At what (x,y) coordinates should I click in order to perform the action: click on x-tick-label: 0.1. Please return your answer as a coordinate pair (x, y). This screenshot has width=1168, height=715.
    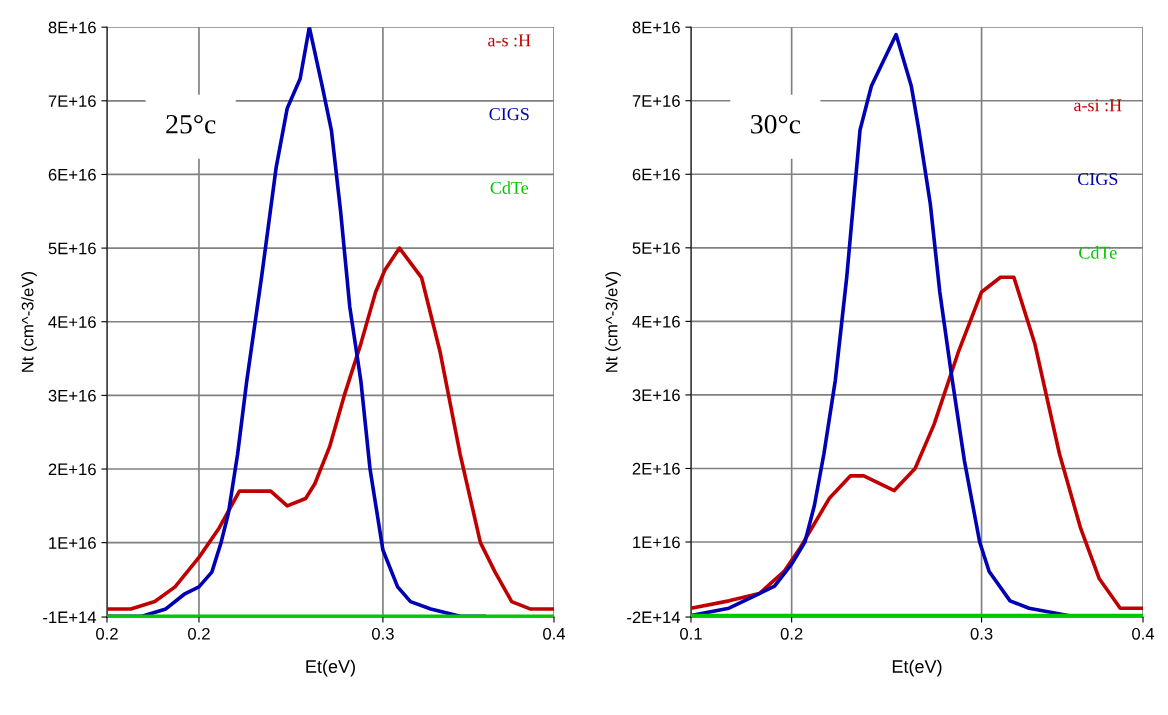
    Looking at the image, I should click on (691, 633).